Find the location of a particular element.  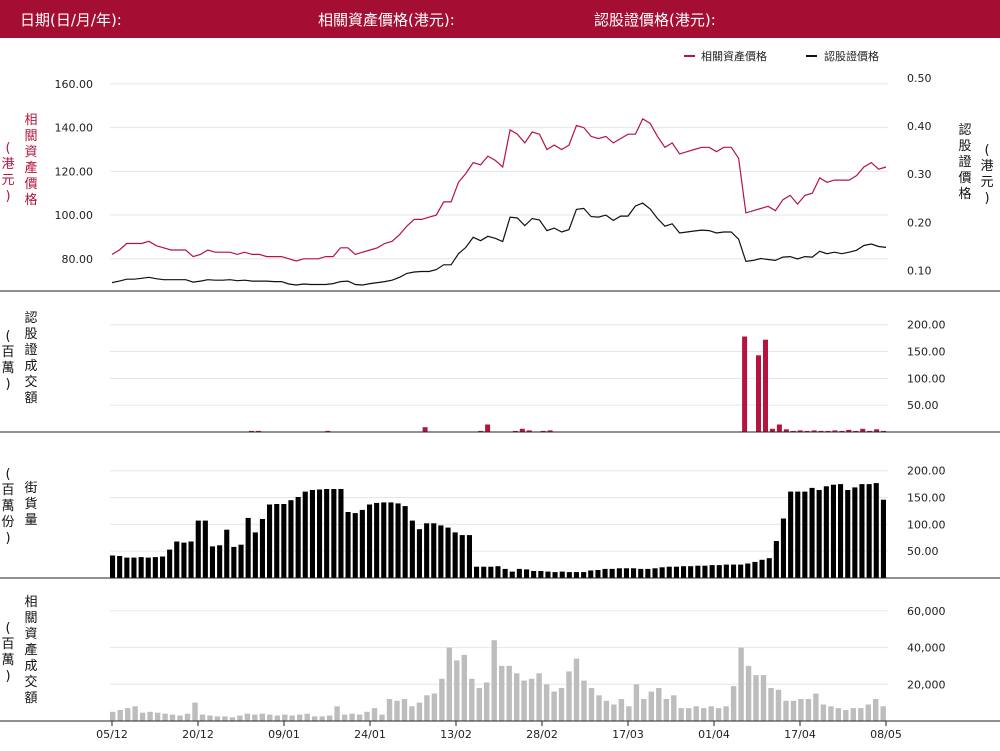

legend: 相關資產價格 認股證價格 is located at coordinates (781, 56).